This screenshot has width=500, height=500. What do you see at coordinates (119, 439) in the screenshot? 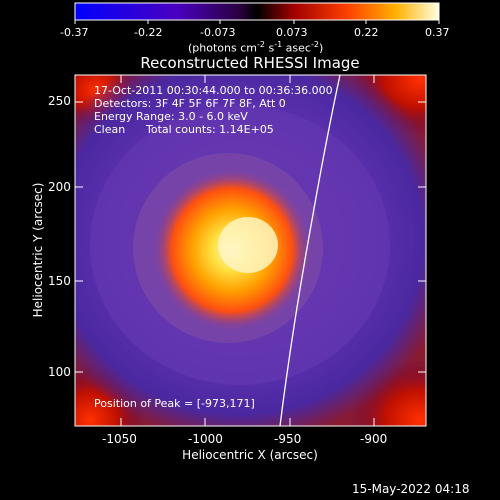
I see `x-tick-label: -1050` at bounding box center [119, 439].